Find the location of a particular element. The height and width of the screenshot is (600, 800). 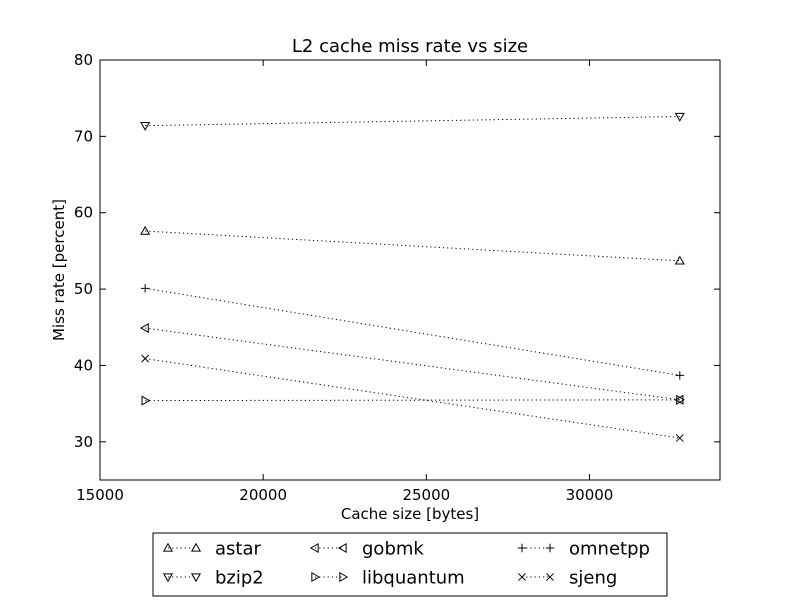

y-tick-label: 70 is located at coordinates (83, 136).